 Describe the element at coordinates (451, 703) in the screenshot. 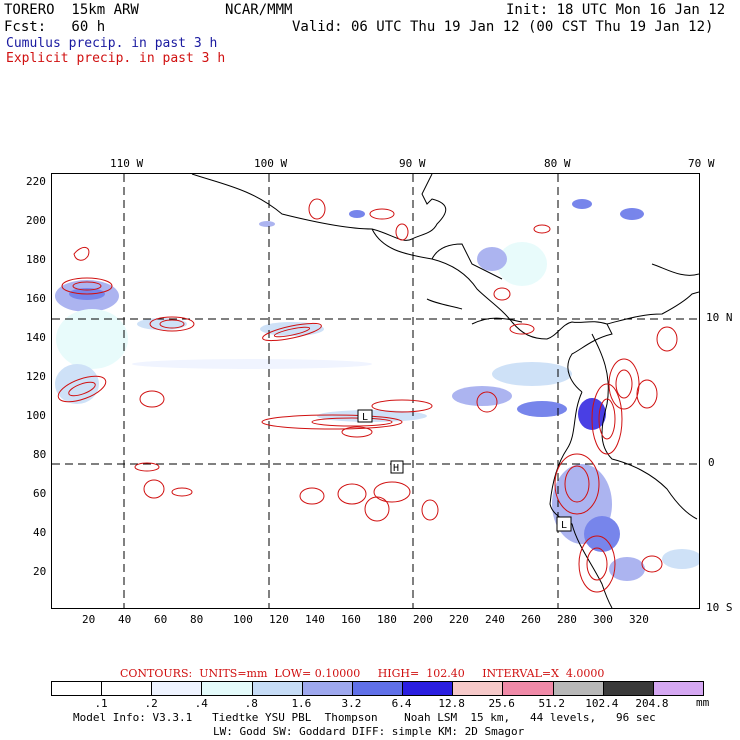

I see `colorbar-label: 12.8` at that location.